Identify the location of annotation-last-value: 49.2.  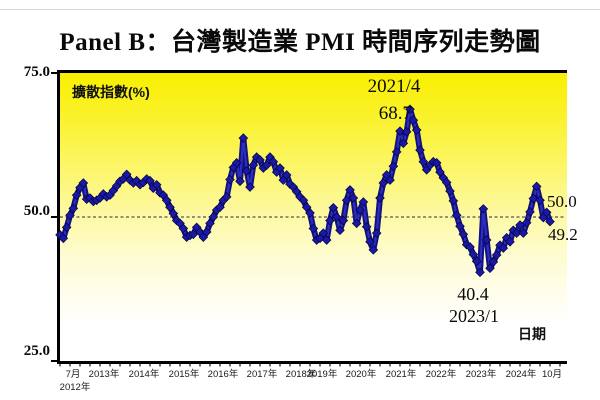
(563, 234).